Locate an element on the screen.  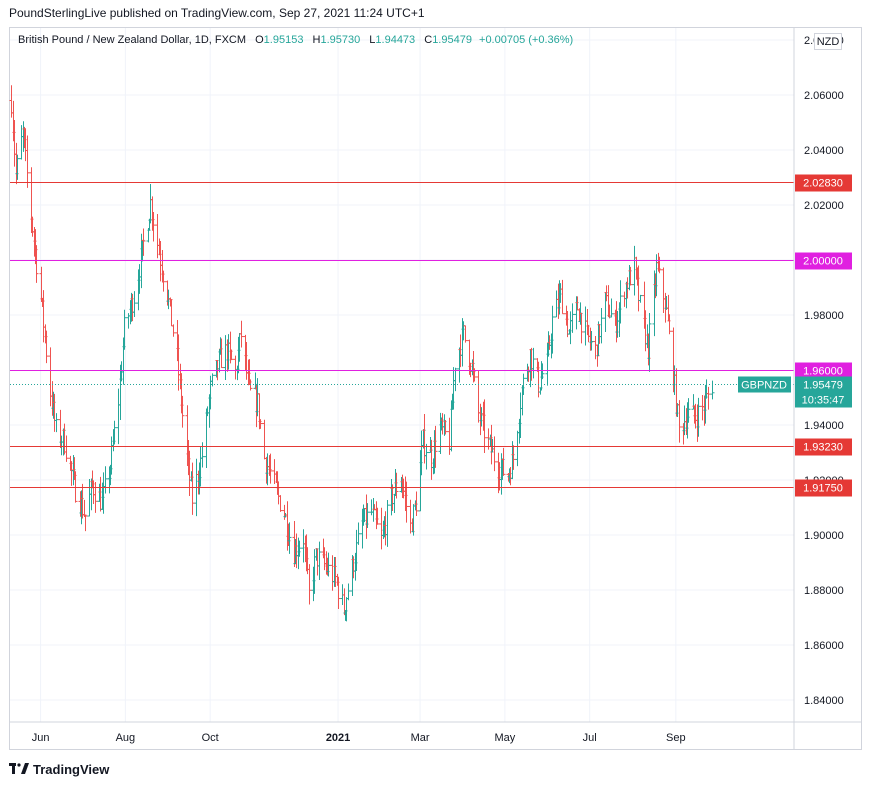
footer-brand: TradingView is located at coordinates (59, 769).